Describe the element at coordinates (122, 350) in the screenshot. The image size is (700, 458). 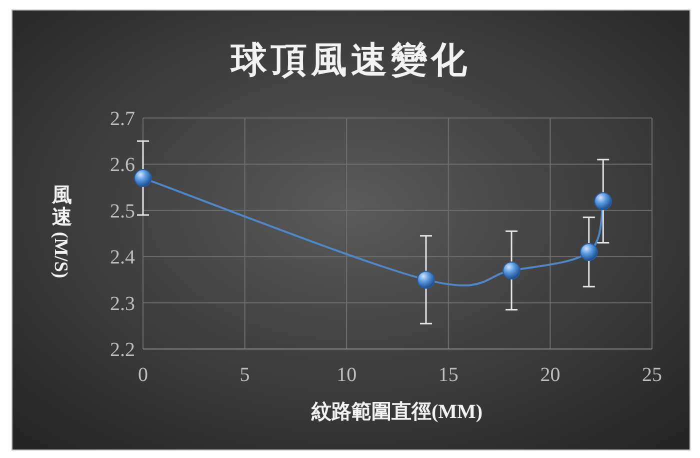
I see `y-tick-label: 2.2` at that location.